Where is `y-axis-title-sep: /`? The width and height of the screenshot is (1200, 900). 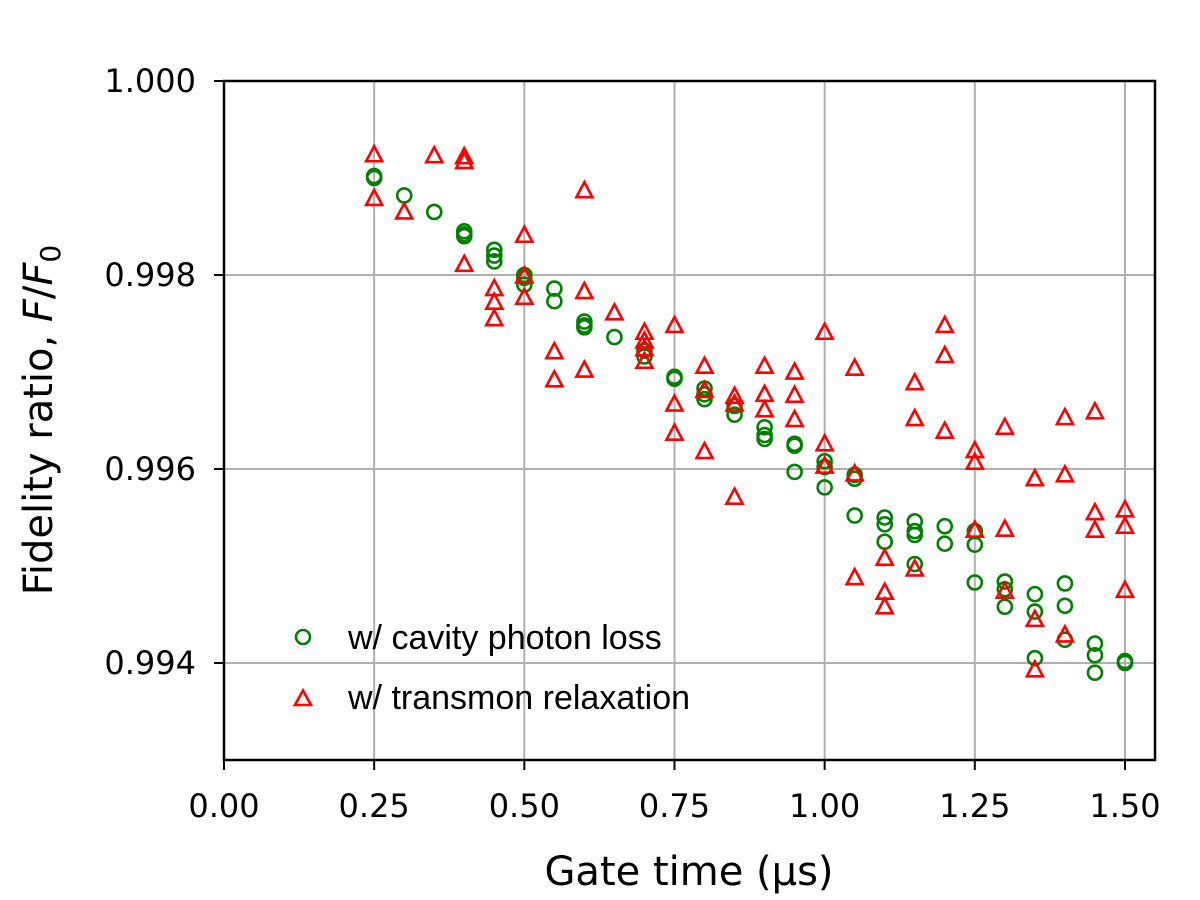
y-axis-title-sep: / is located at coordinates (39, 292).